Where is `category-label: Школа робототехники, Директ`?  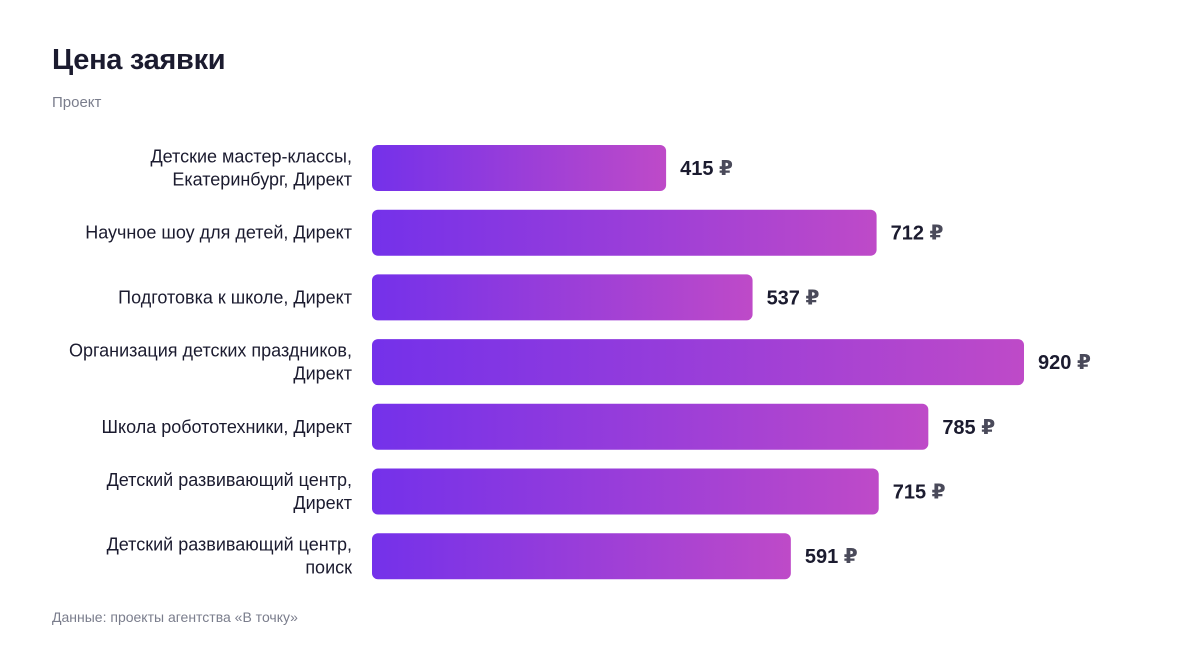 category-label: Школа робототехники, Директ is located at coordinates (227, 427).